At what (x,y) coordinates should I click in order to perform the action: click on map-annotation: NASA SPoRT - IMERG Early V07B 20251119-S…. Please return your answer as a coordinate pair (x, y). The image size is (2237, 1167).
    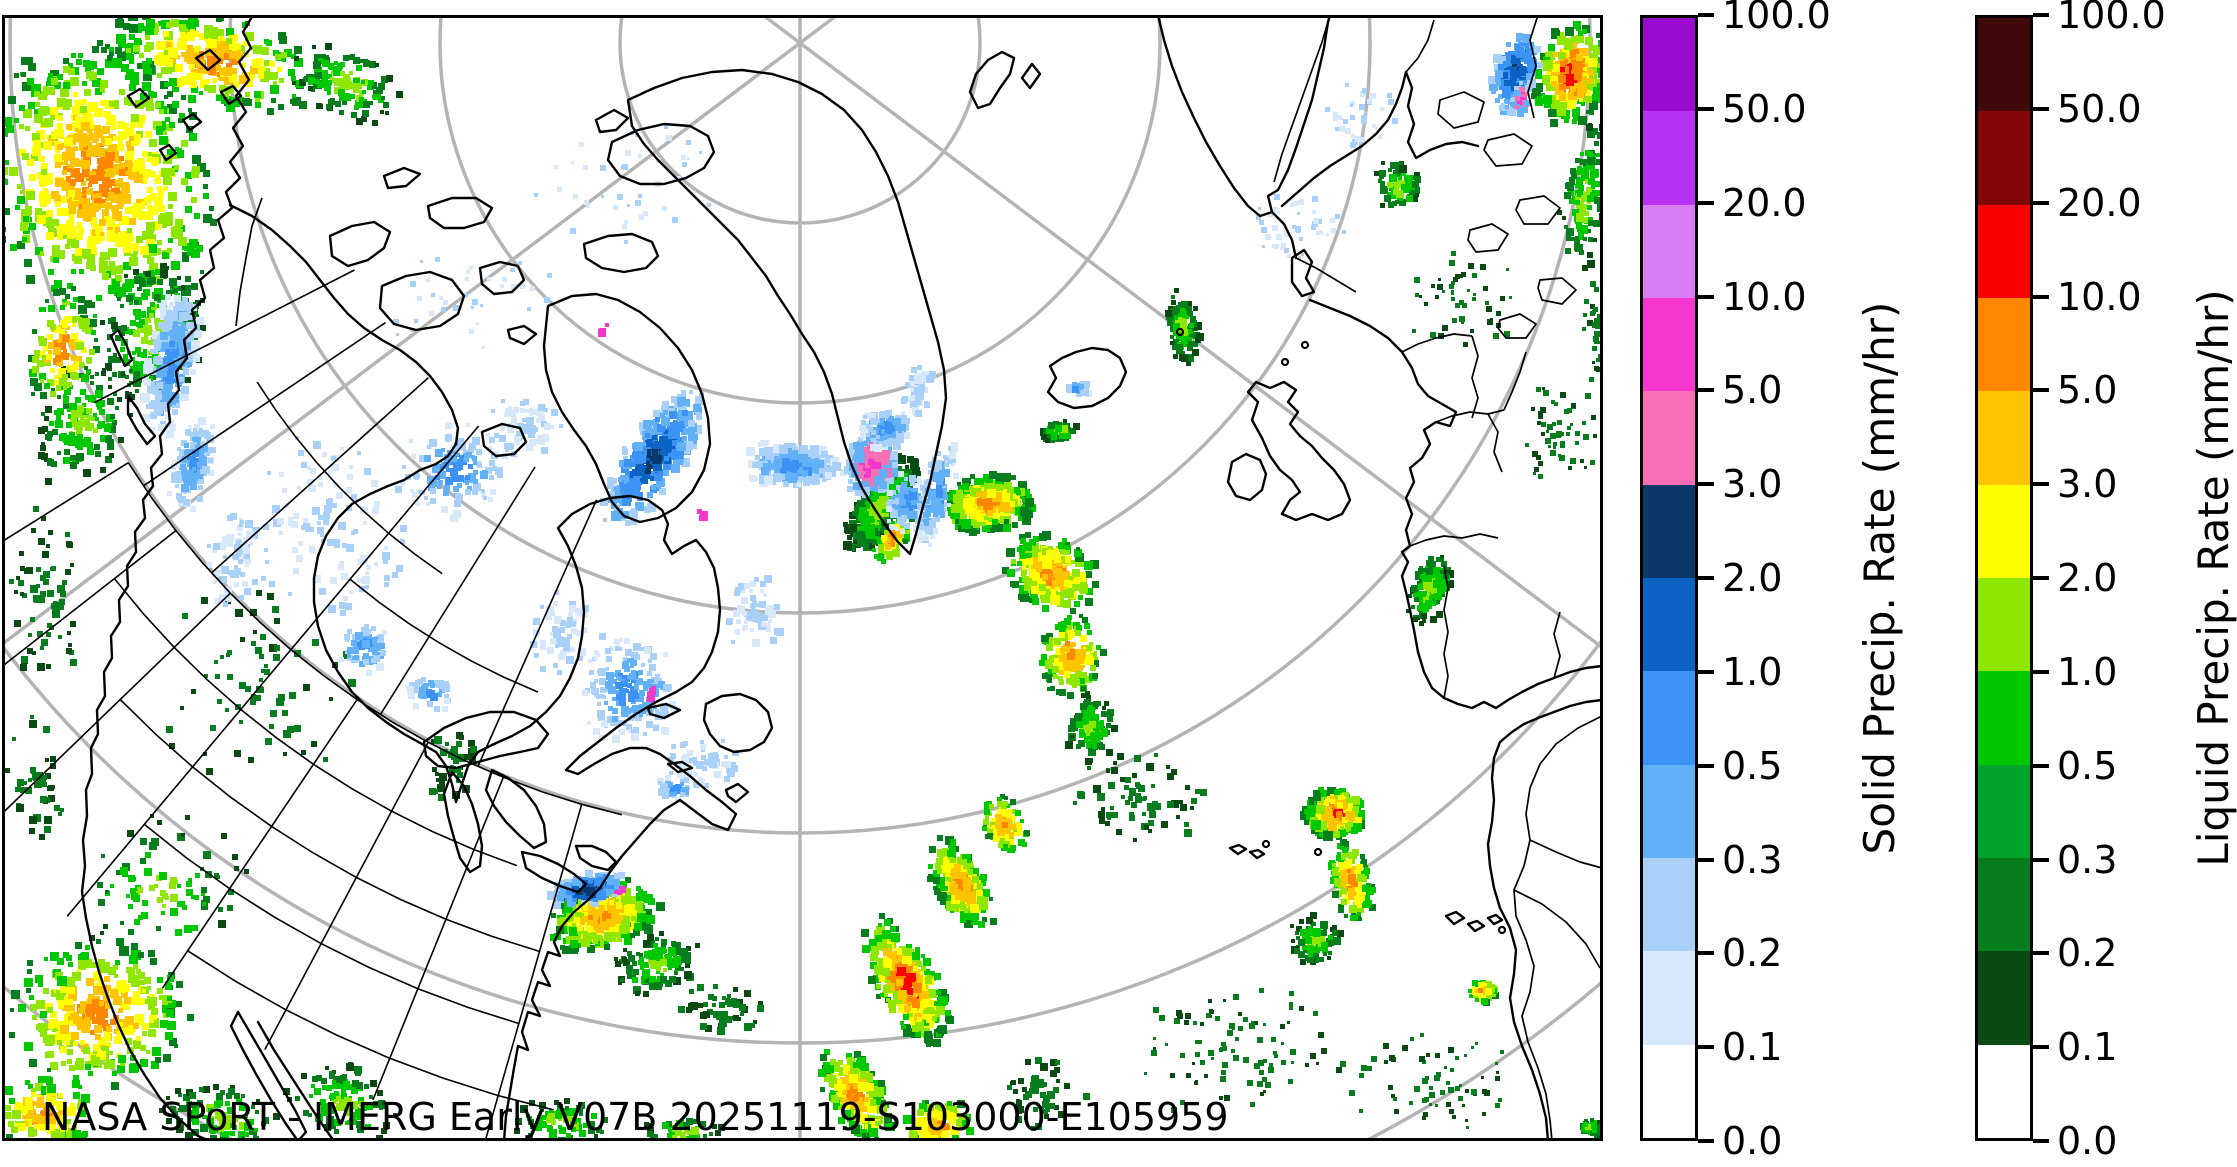
    Looking at the image, I should click on (635, 1117).